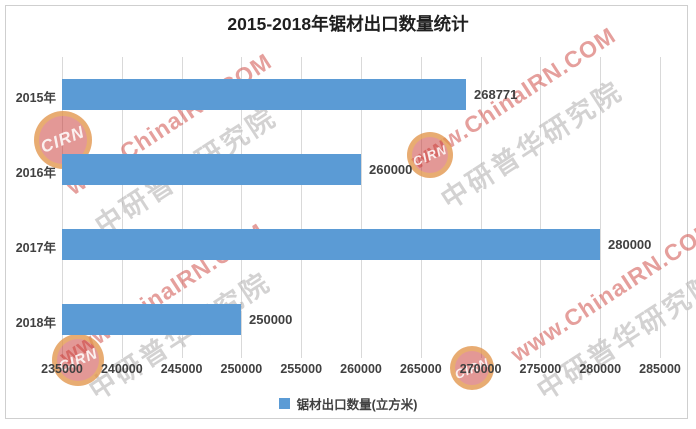 Image resolution: width=696 pixels, height=429 pixels. What do you see at coordinates (420, 369) in the screenshot?
I see `x-axis-tick-label: 265000` at bounding box center [420, 369].